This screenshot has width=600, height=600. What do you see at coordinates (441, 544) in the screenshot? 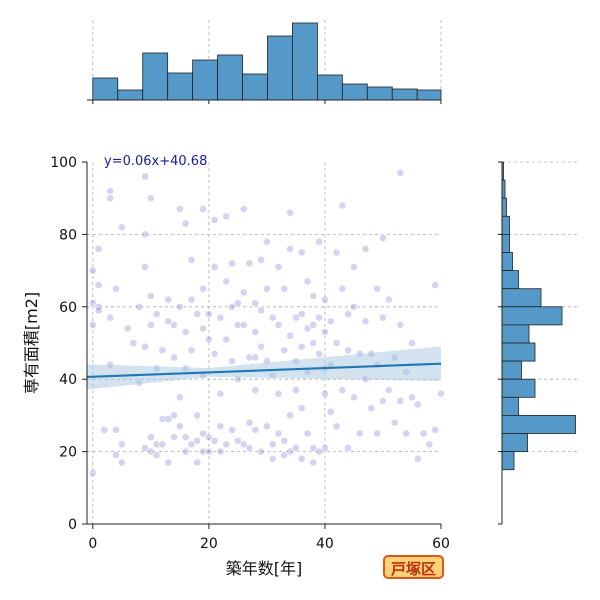
I see `x-tick-label: 60` at bounding box center [441, 544].